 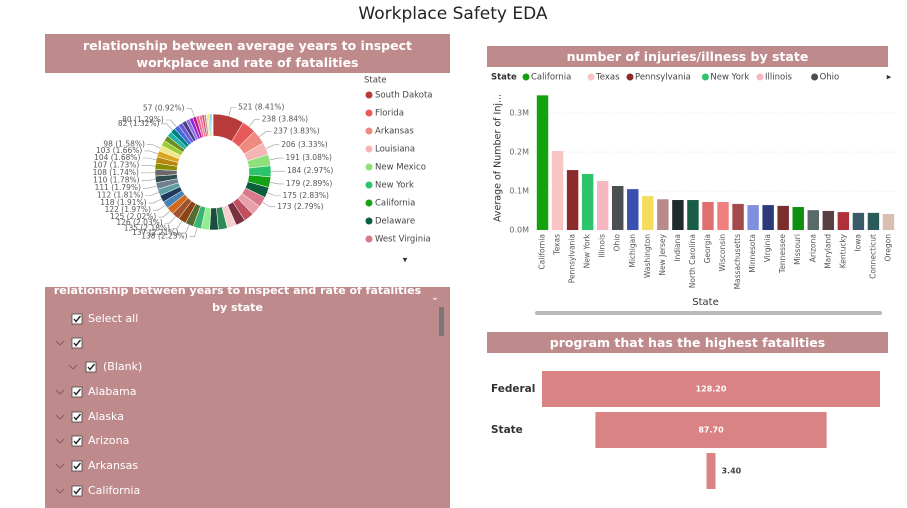 I want to click on data-label: 184 (2.97%), so click(x=310, y=170).